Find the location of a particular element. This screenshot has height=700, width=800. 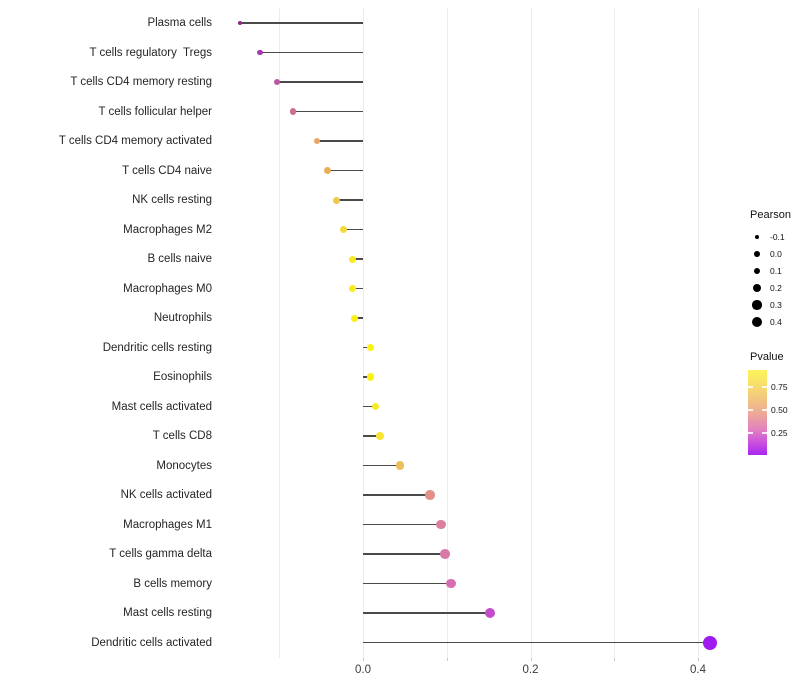

y-axis-label: T cells CD4 memory activated is located at coordinates (135, 141).